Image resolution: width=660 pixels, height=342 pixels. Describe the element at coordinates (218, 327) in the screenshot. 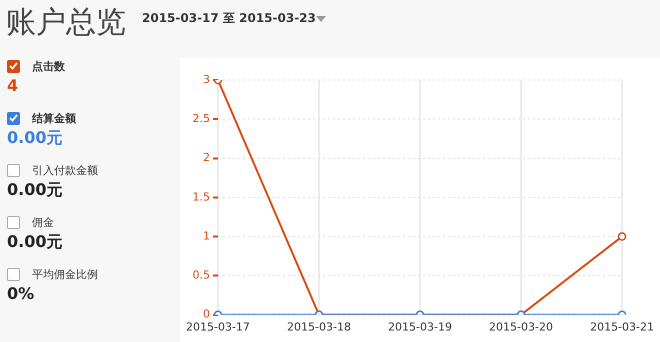

I see `x-tick-label: 2015-03-17` at that location.